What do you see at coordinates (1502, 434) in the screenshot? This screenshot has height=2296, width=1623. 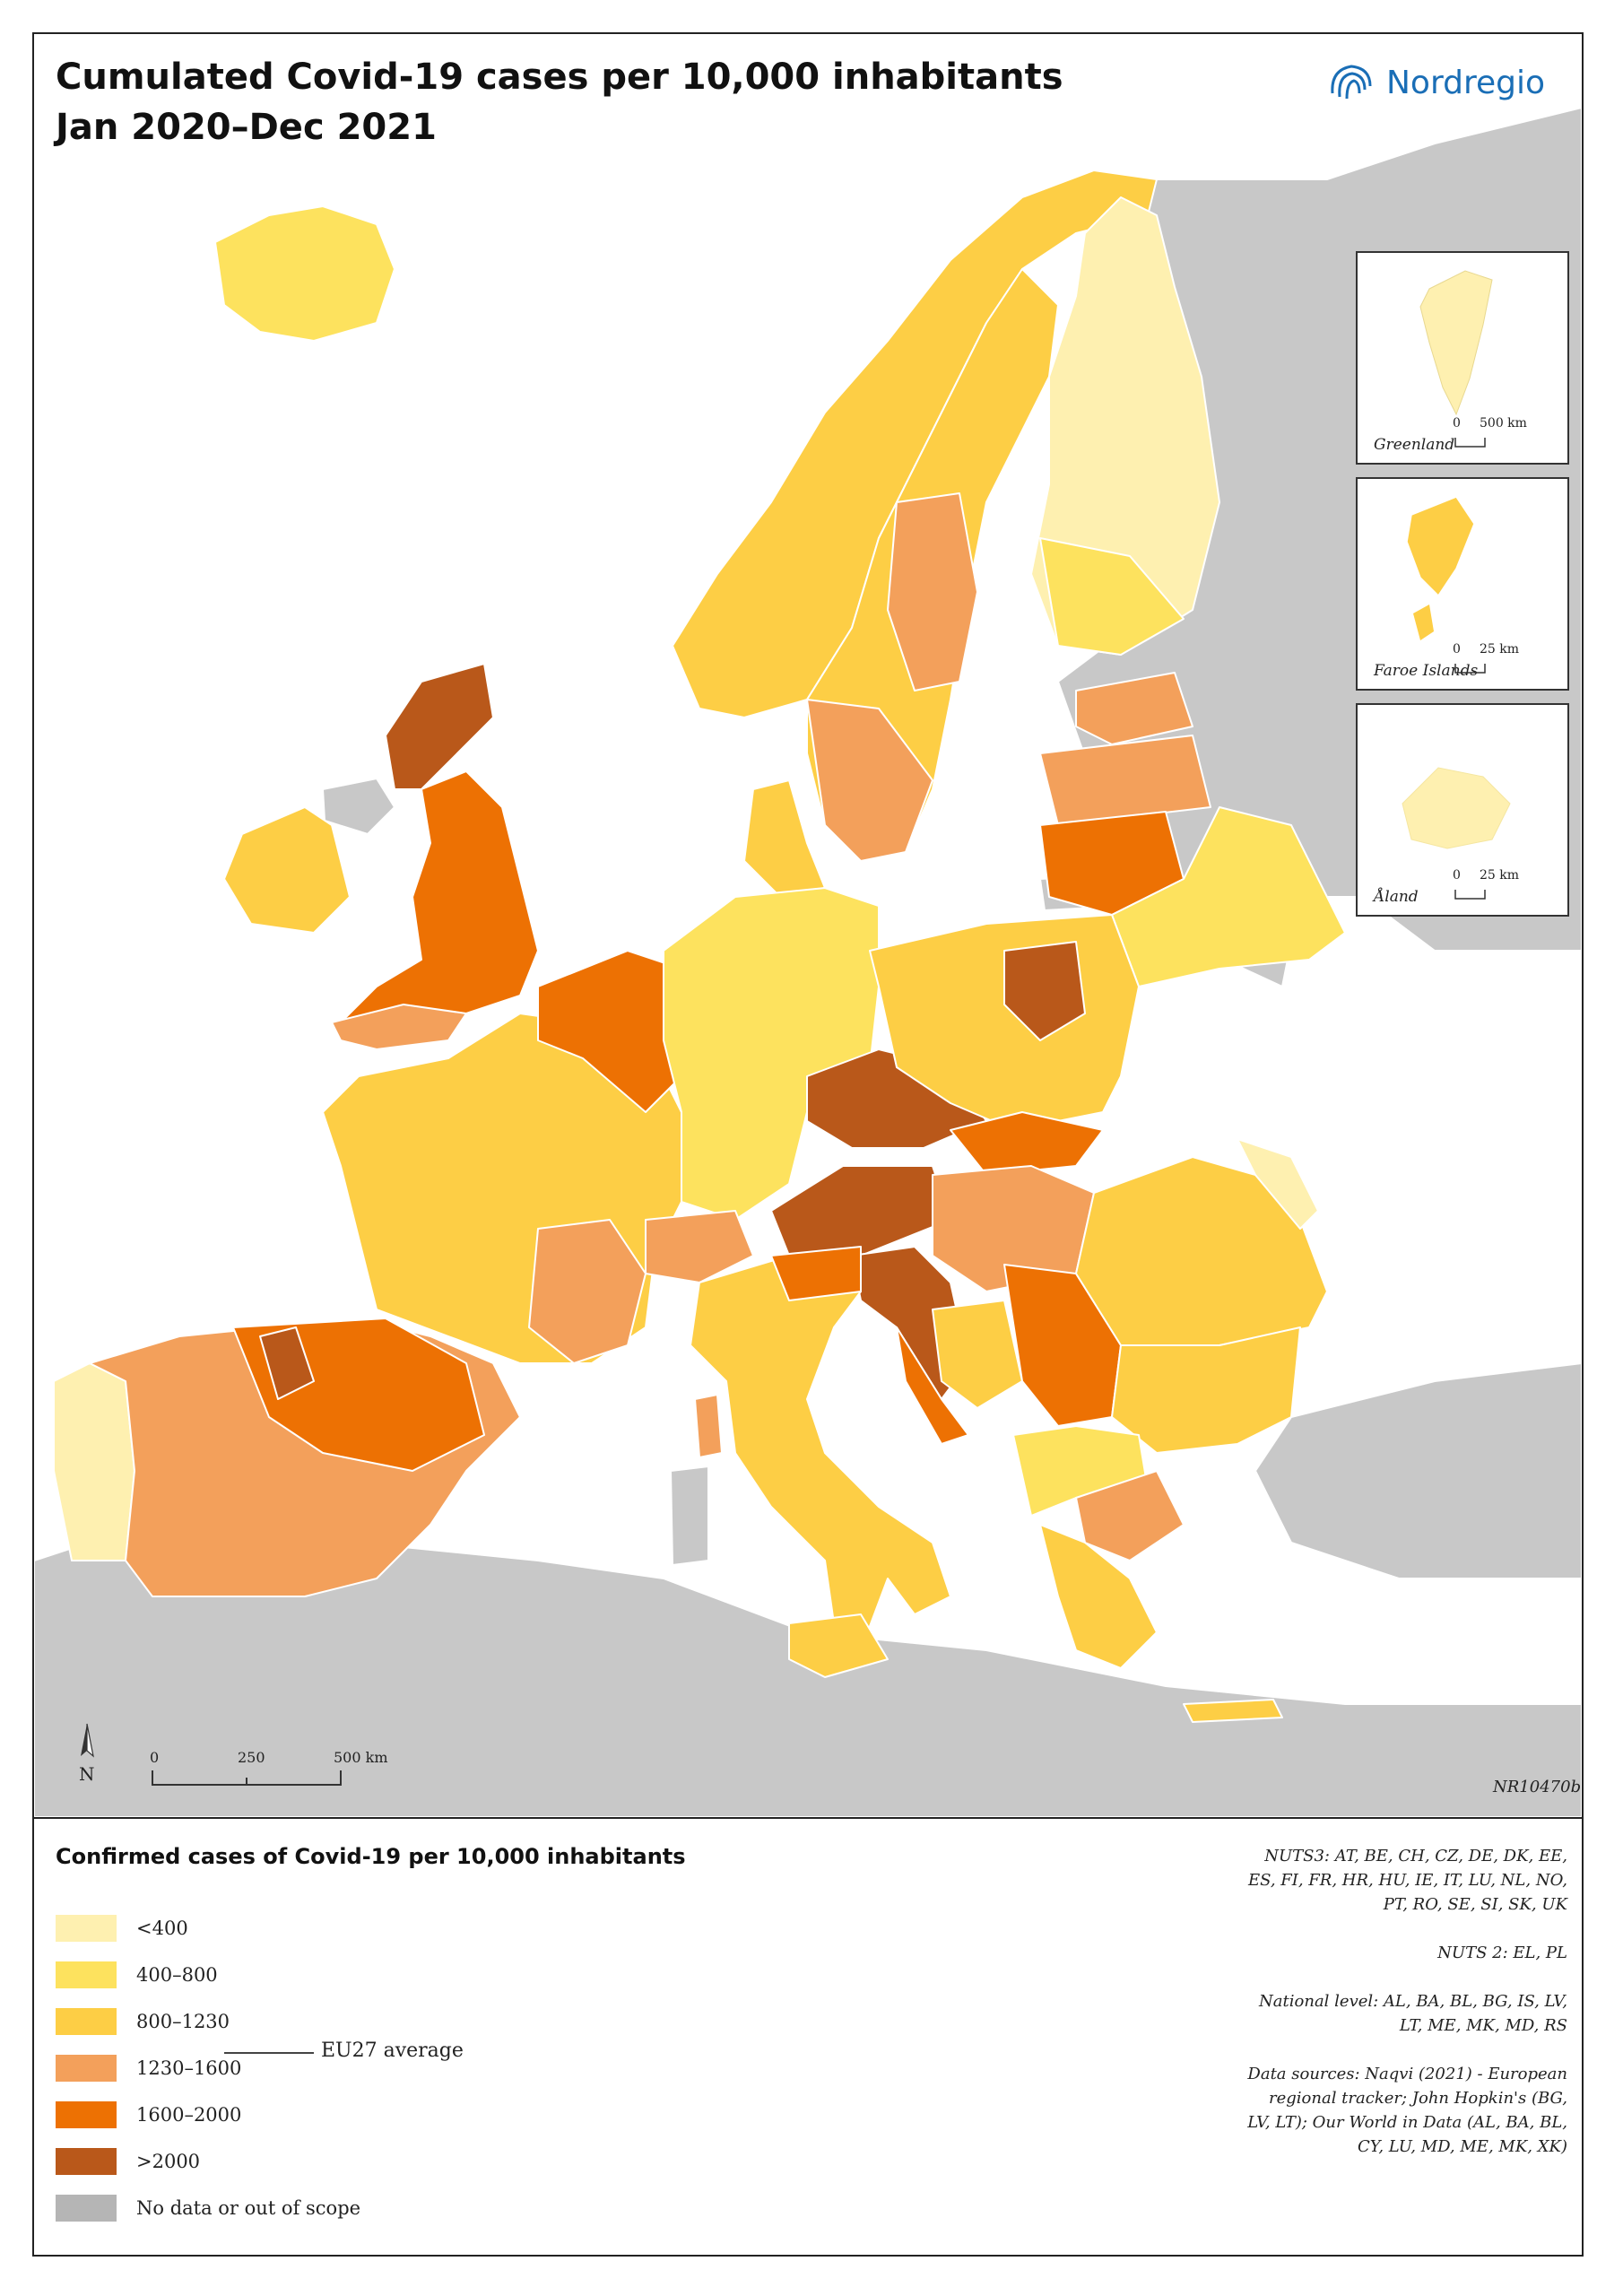 I see `inset-scale-greenland: 0 500 km` at bounding box center [1502, 434].